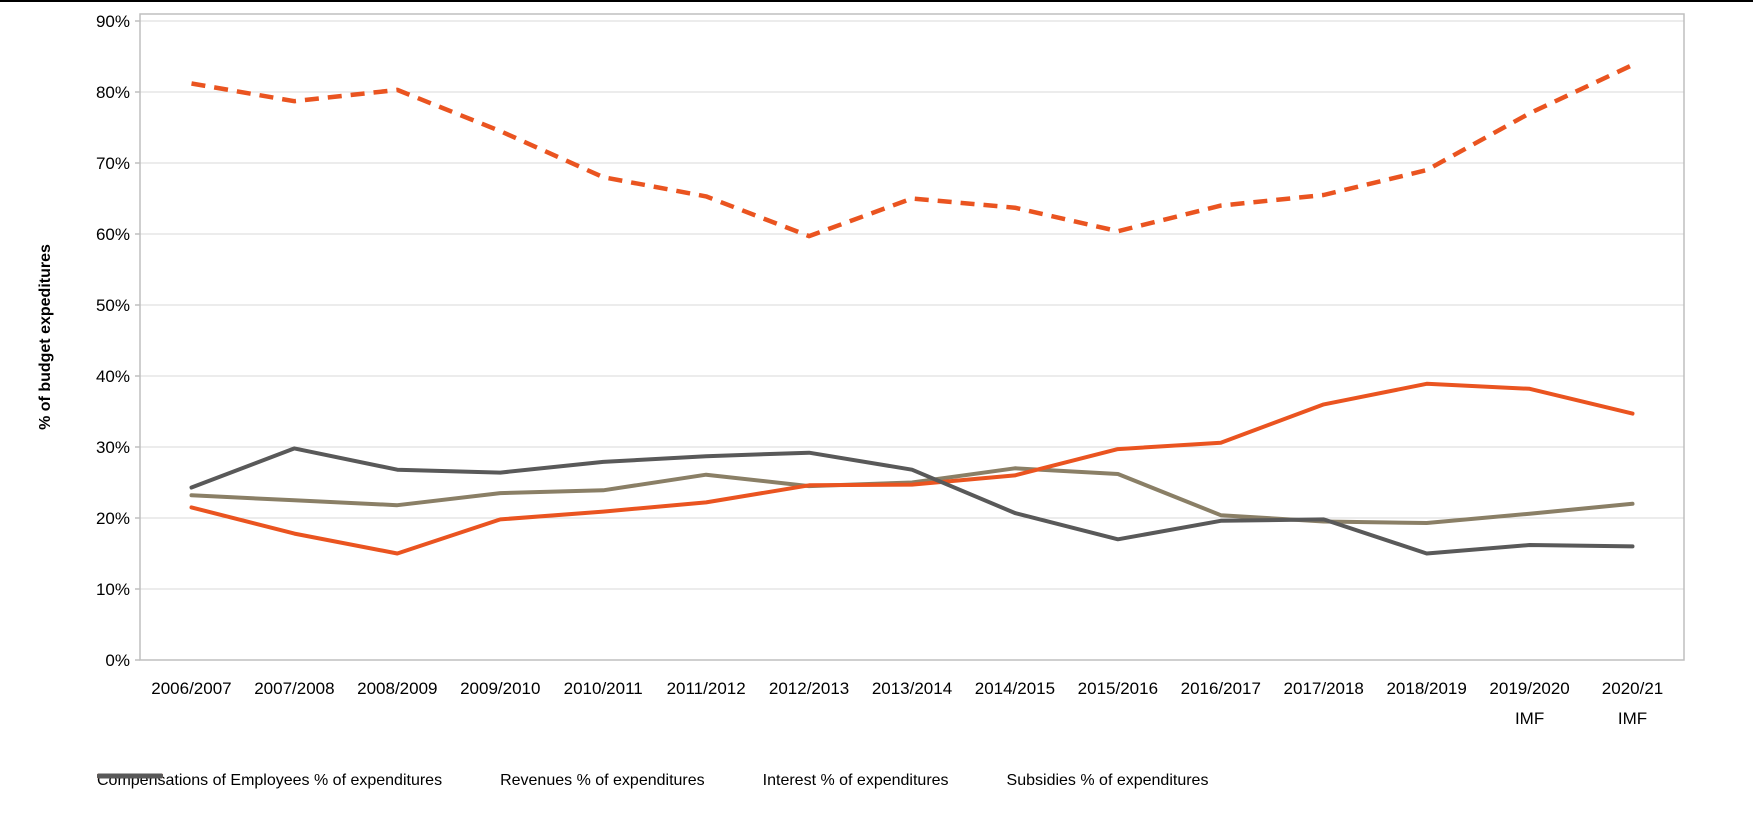  I want to click on legend-item-1: Revenues % of expenditures, so click(402, 781).